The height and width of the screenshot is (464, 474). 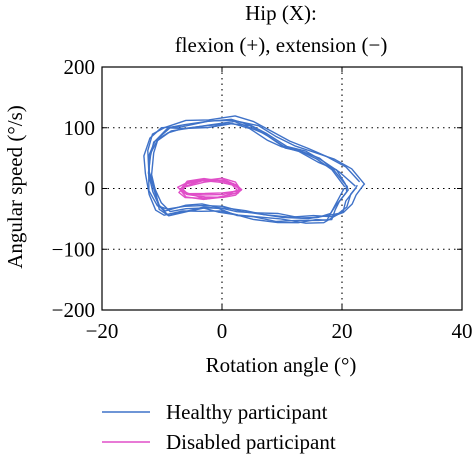 What do you see at coordinates (80, 67) in the screenshot?
I see `y-tick-label-4: 200` at bounding box center [80, 67].